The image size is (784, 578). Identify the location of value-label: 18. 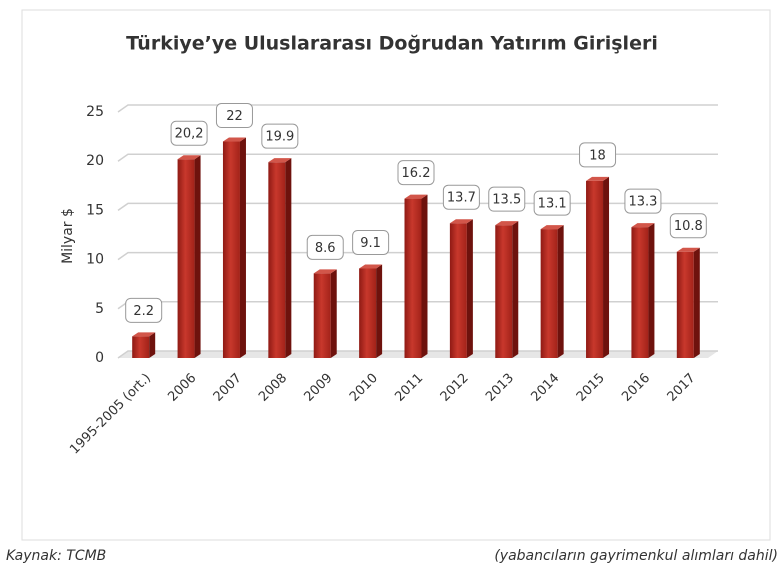
(597, 155).